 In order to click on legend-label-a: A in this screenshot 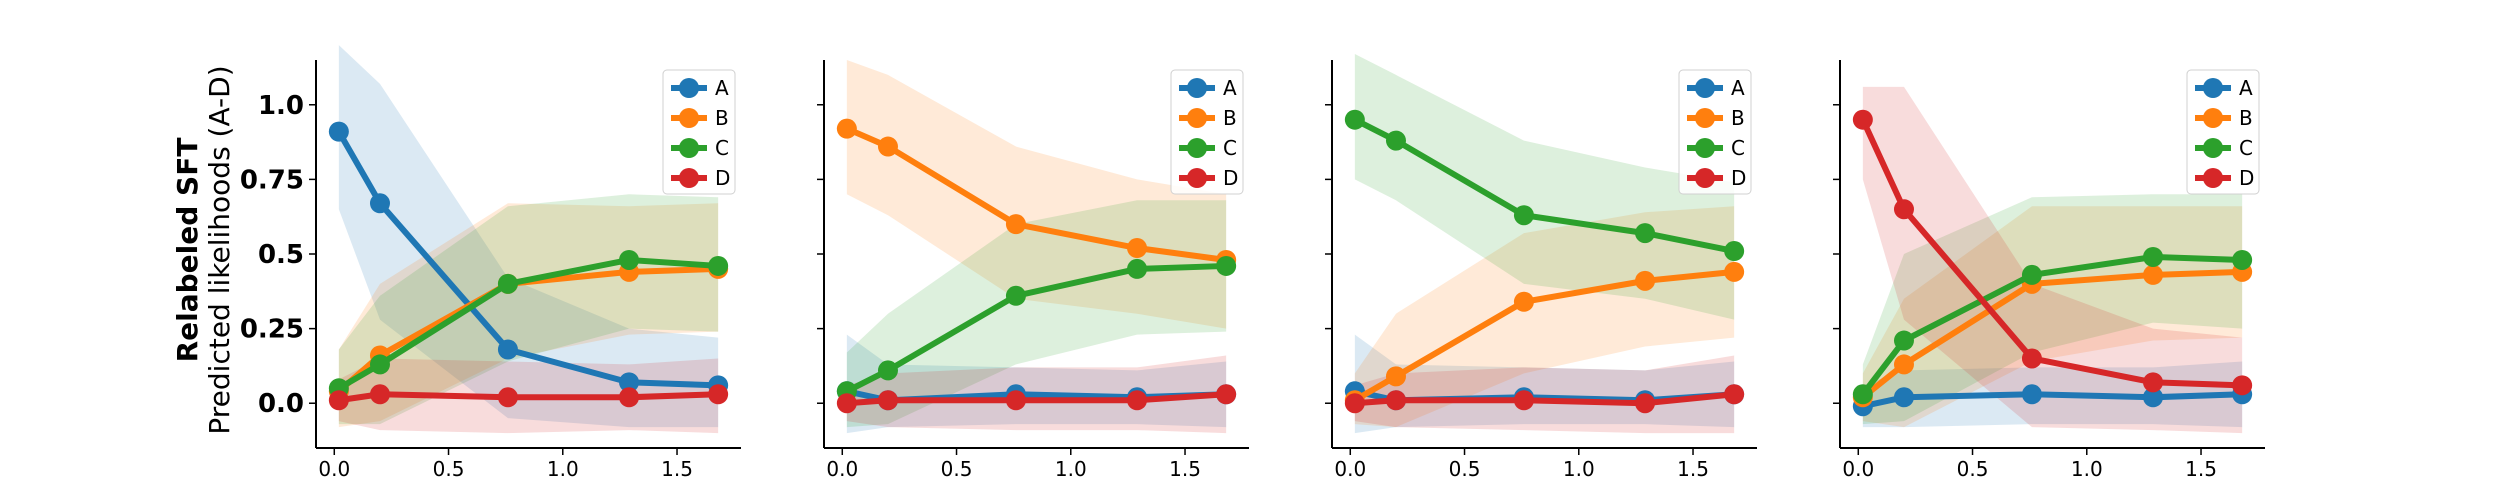, I will do `click(1230, 88)`.